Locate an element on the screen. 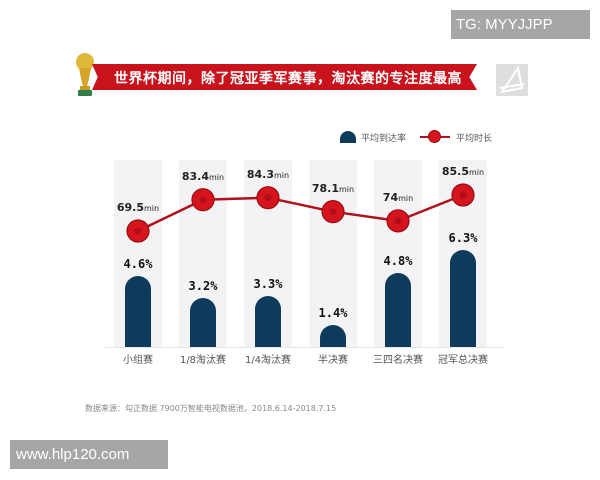 This screenshot has width=600, height=480. legend-bar-label: 平均到达率 is located at coordinates (384, 139).